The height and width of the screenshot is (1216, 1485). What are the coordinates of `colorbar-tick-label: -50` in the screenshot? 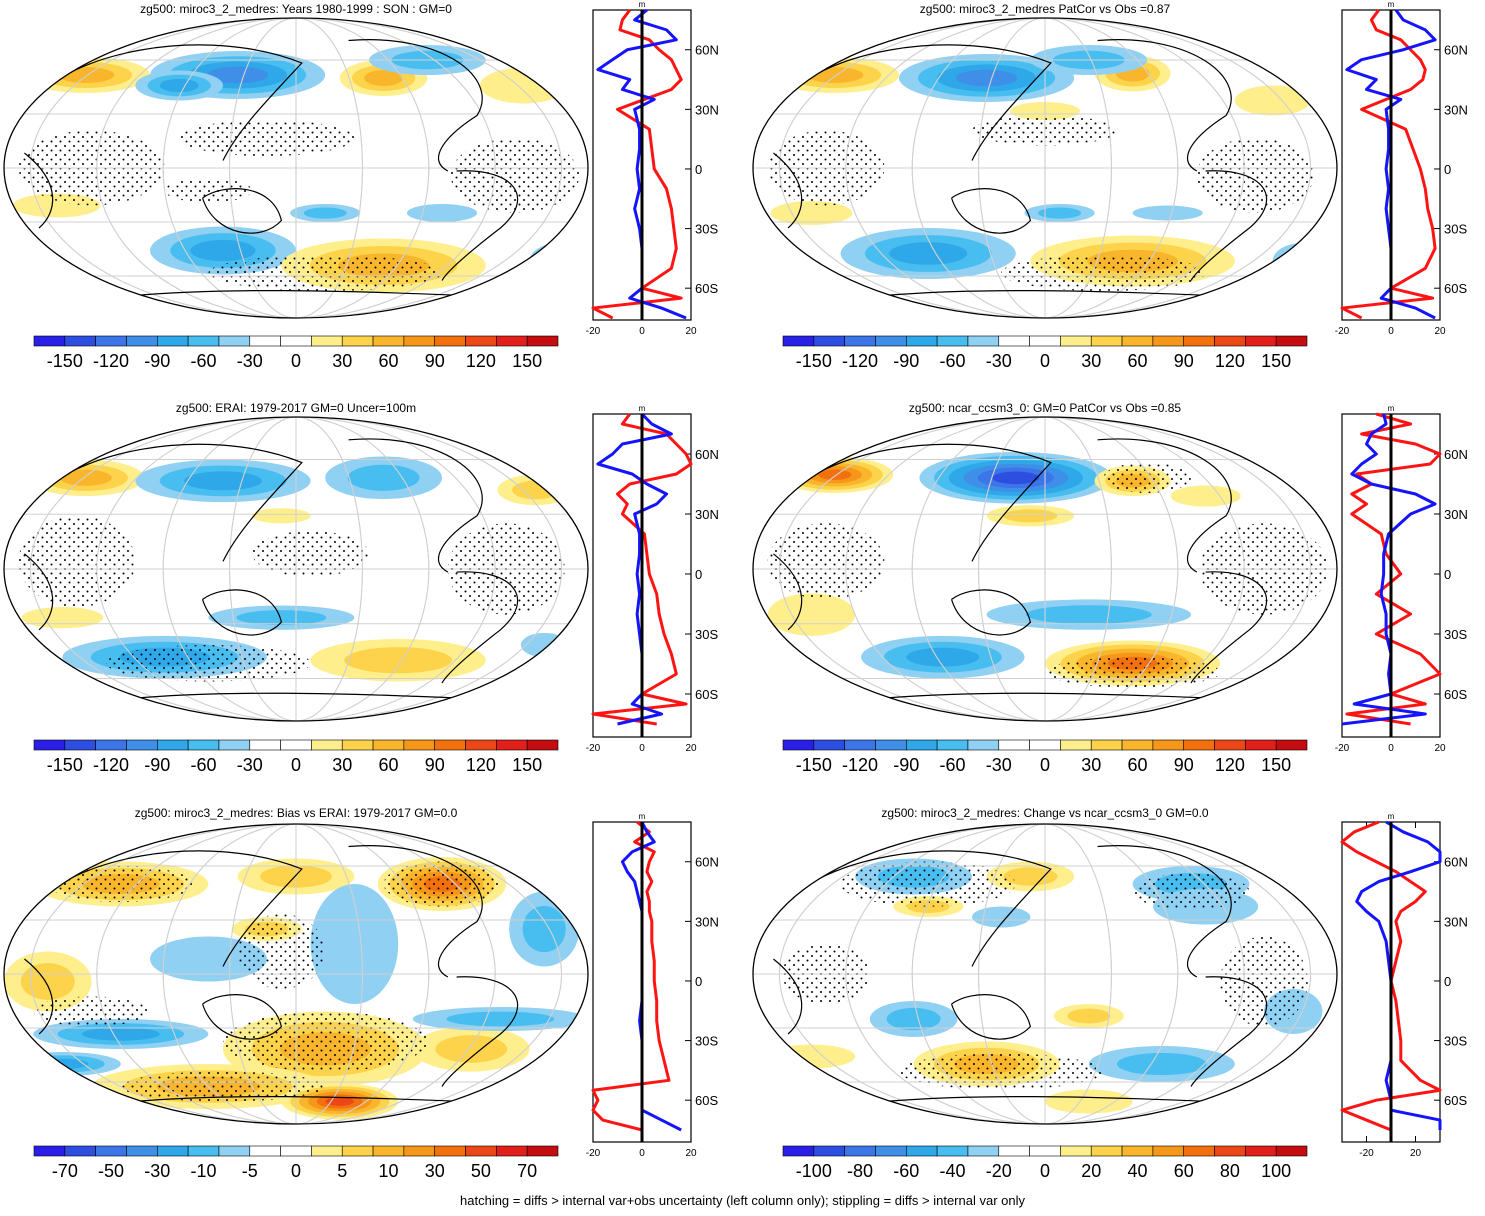 It's located at (111, 1171).